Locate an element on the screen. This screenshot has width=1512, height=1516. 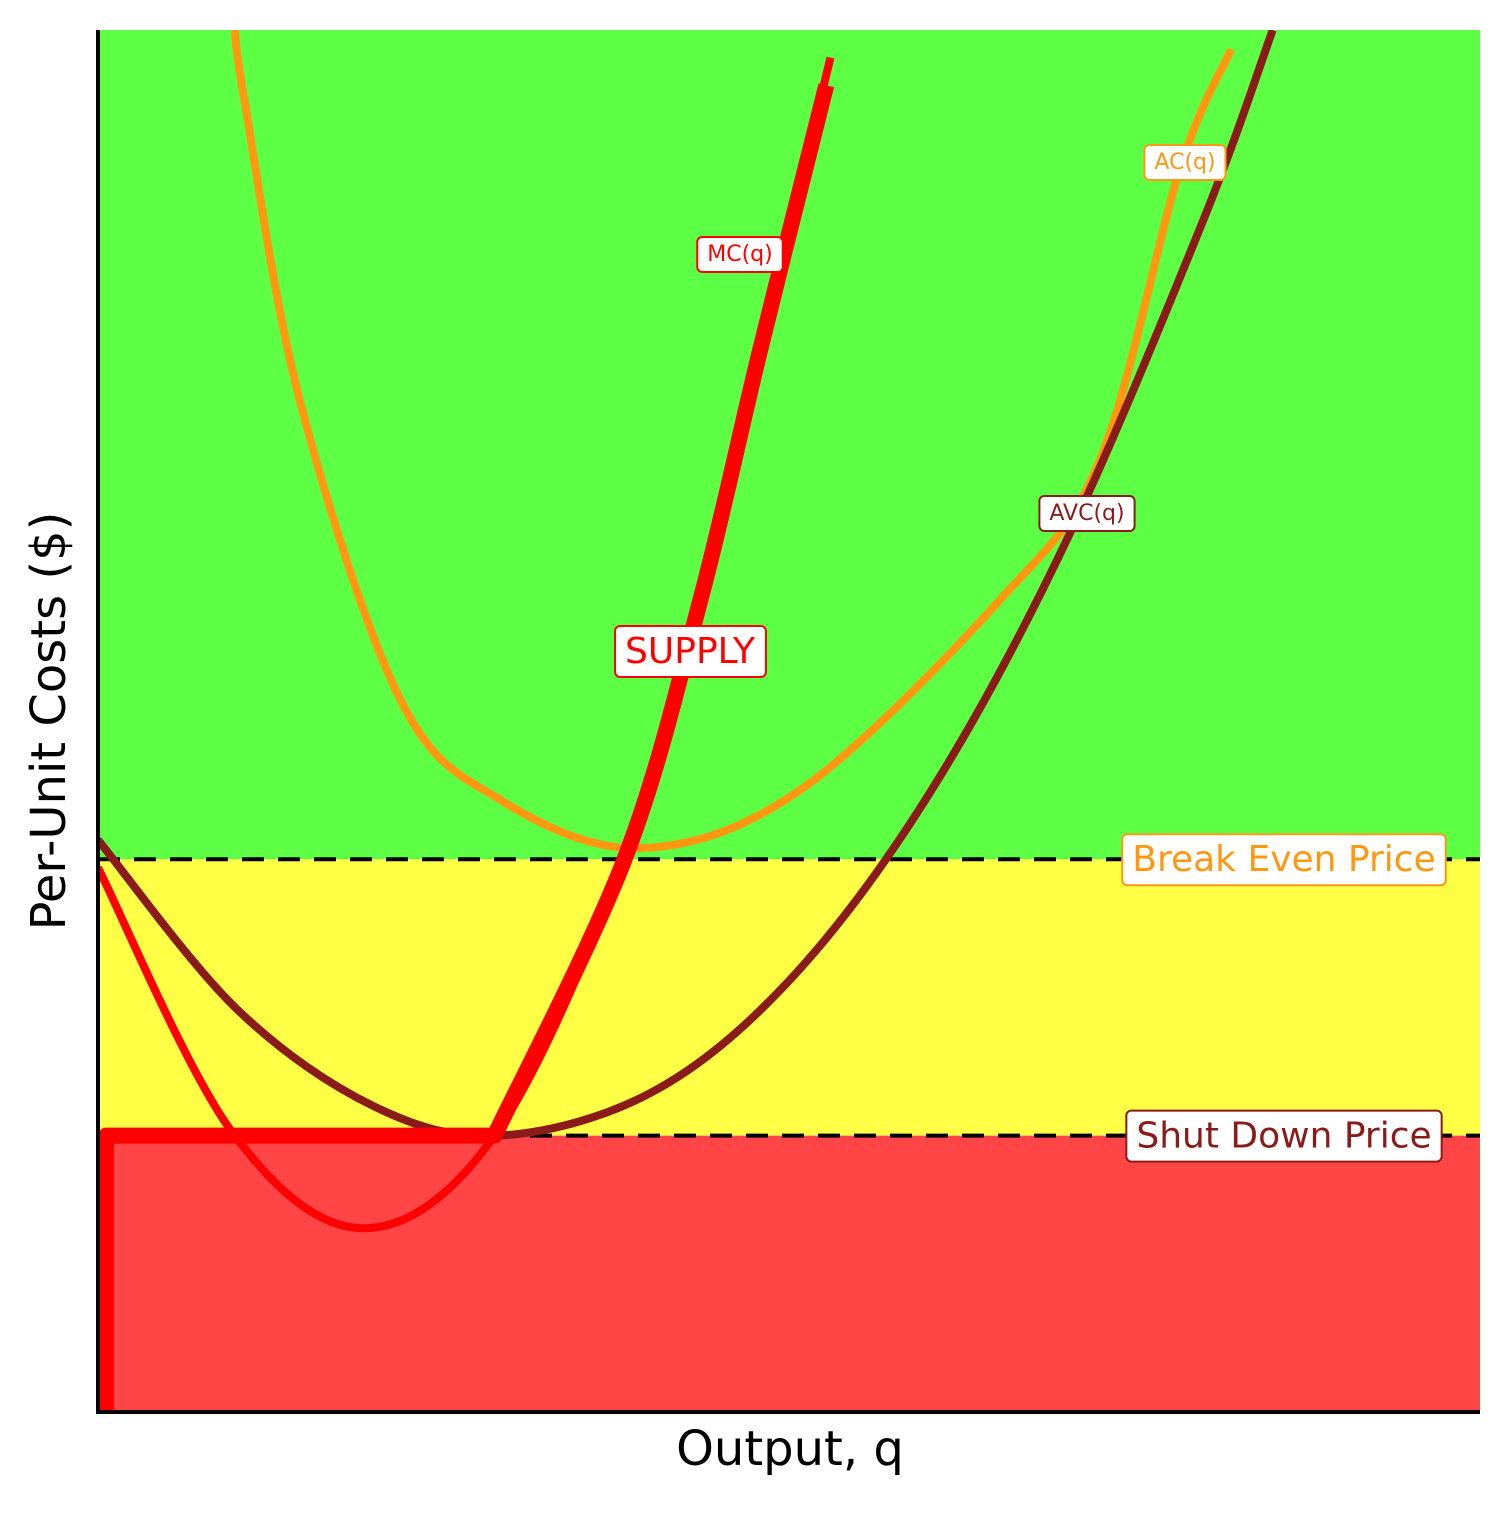
series-label: AVC(q) is located at coordinates (1086, 513).